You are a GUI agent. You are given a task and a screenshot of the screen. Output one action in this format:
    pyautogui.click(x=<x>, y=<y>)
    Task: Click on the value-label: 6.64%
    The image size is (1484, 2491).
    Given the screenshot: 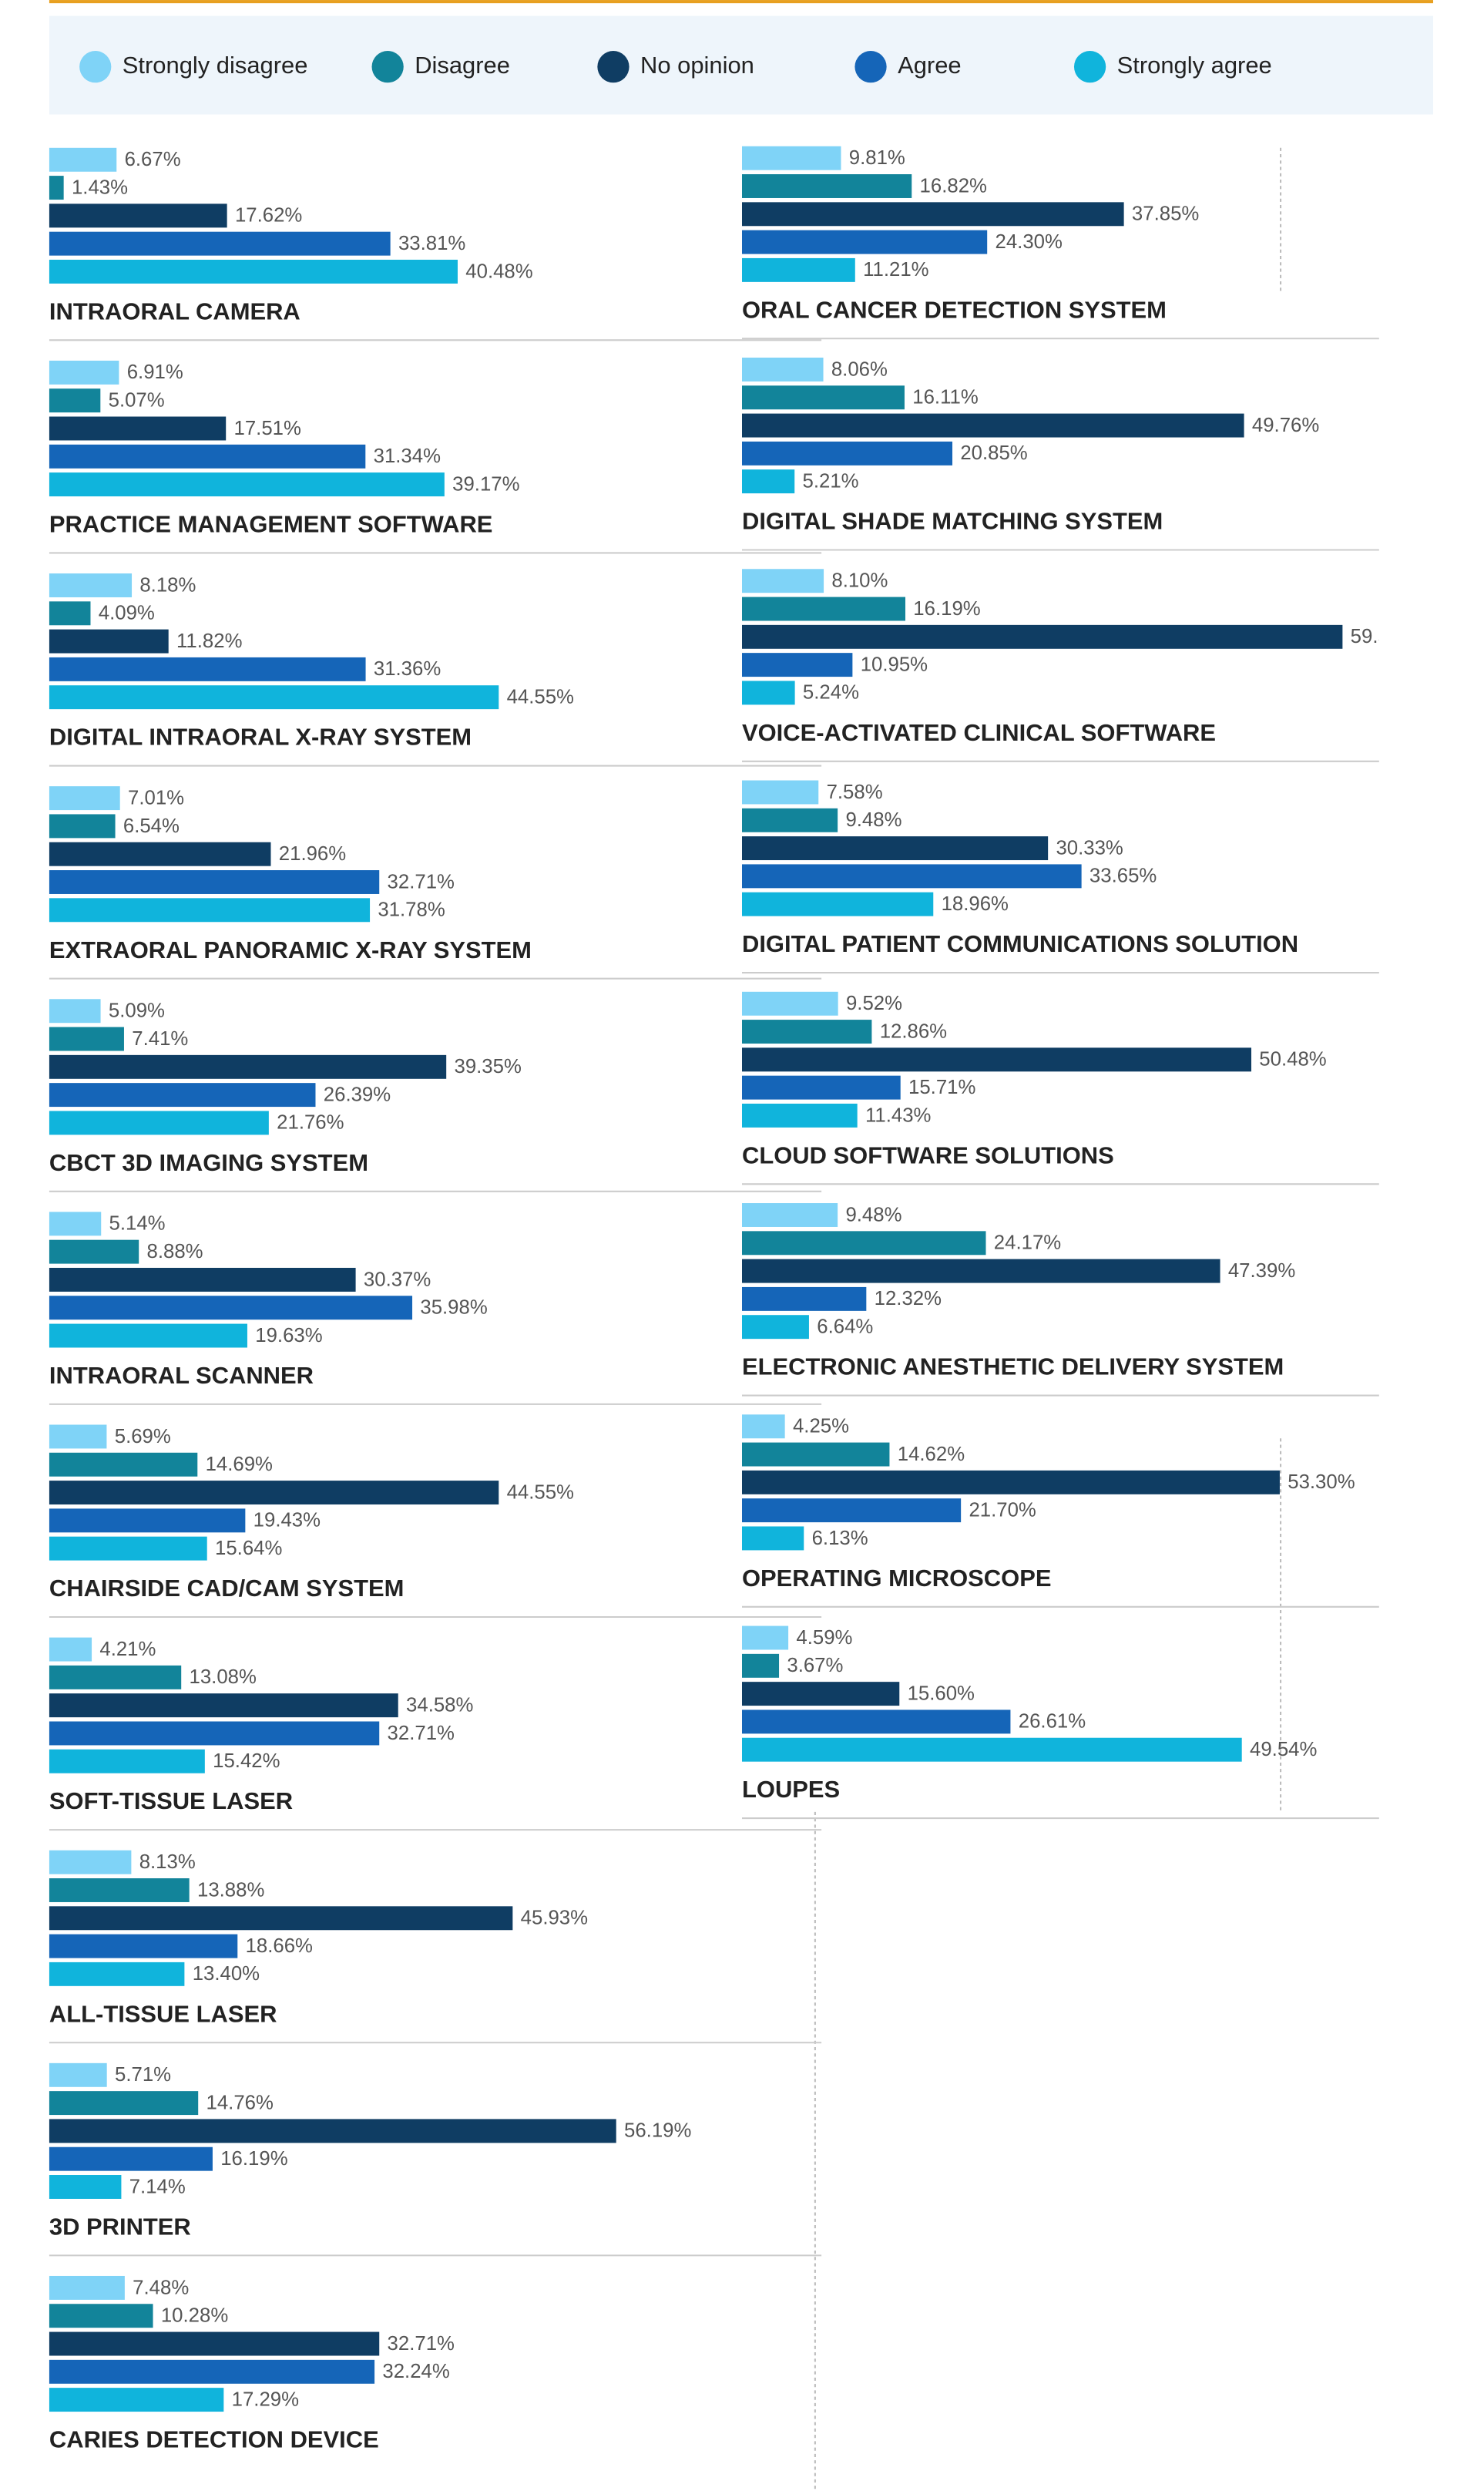 What is the action you would take?
    pyautogui.click(x=845, y=1327)
    